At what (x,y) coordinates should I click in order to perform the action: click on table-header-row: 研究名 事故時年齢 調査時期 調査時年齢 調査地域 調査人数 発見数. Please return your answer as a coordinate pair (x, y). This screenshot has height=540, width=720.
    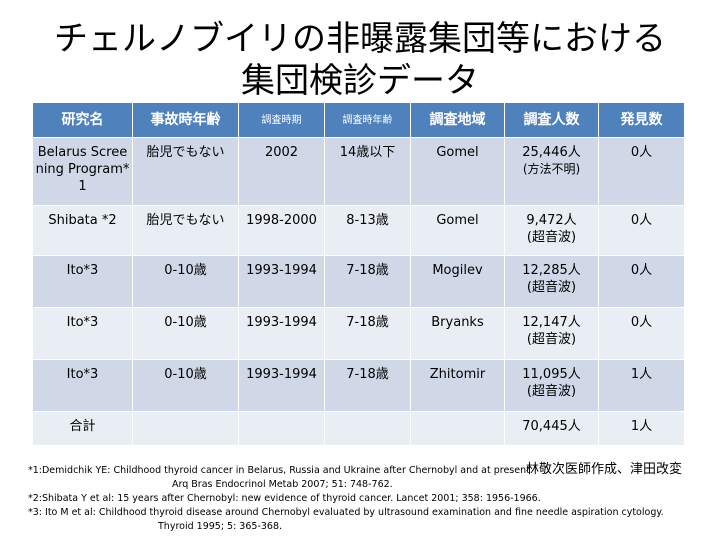
    Looking at the image, I should click on (358, 120).